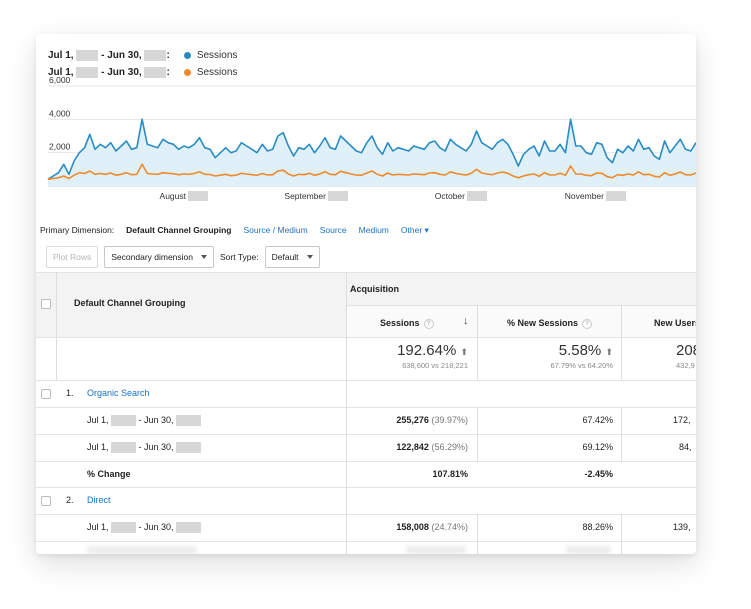 This screenshot has height=609, width=751. I want to click on channel-direct-link: Direct, so click(99, 500).